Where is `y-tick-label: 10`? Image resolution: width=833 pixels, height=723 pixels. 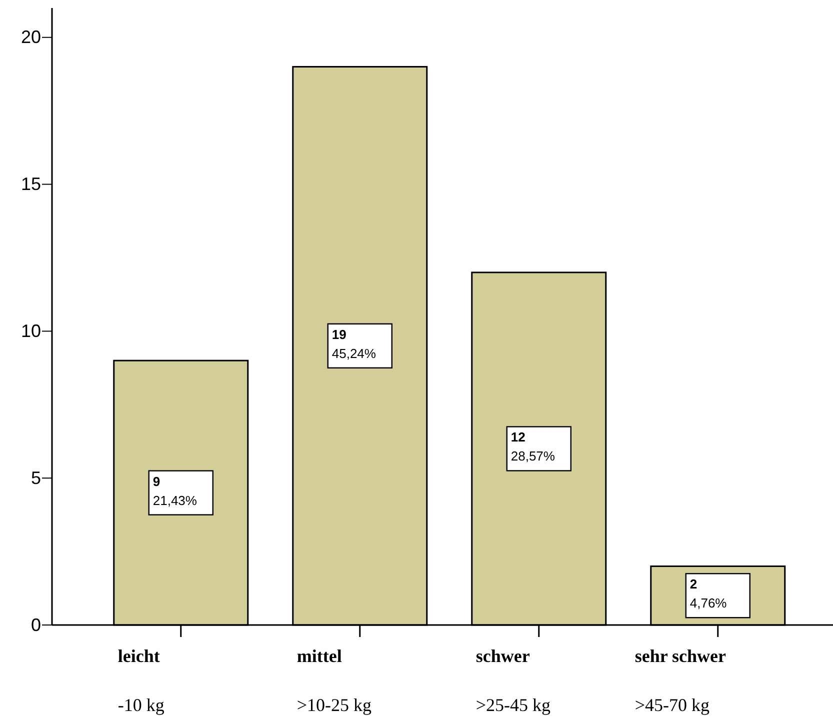
y-tick-label: 10 is located at coordinates (30, 330).